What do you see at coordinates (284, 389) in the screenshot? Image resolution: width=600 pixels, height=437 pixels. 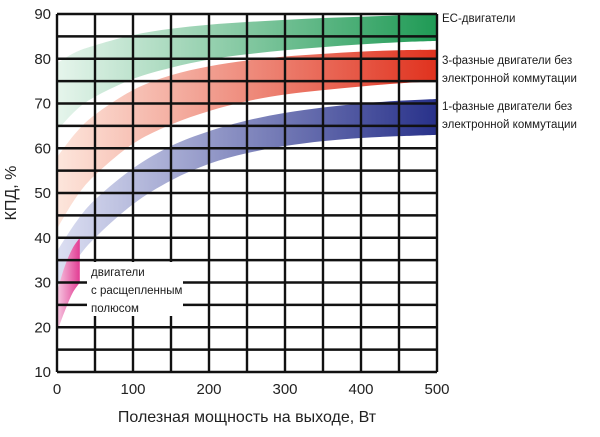 I see `x-tick-label: 300` at bounding box center [284, 389].